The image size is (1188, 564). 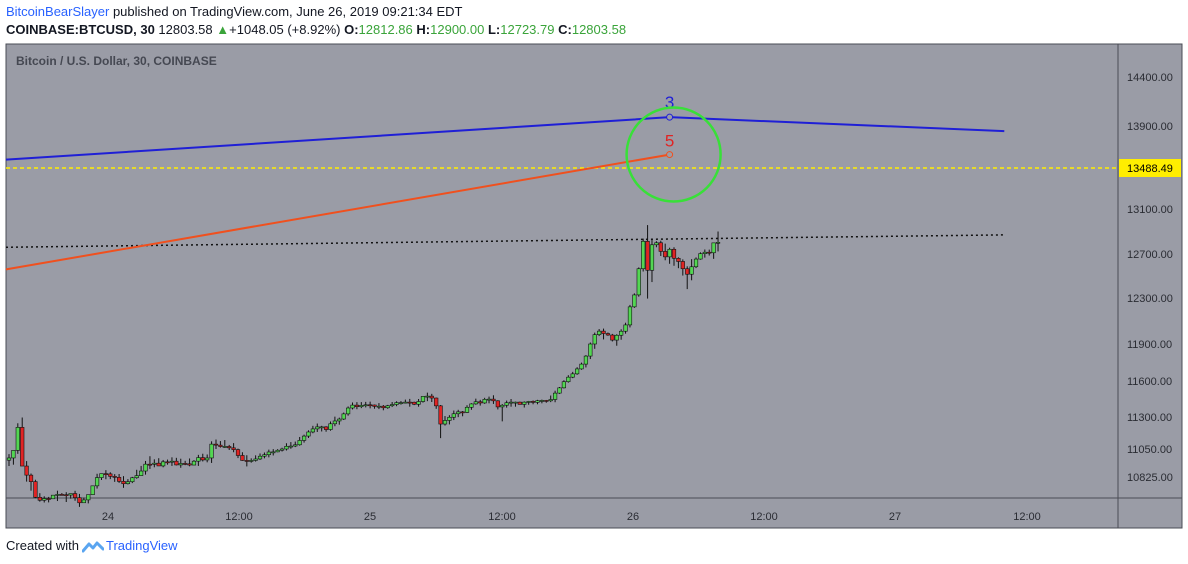 I want to click on y-tick-label: 11900.00, so click(x=1149, y=345).